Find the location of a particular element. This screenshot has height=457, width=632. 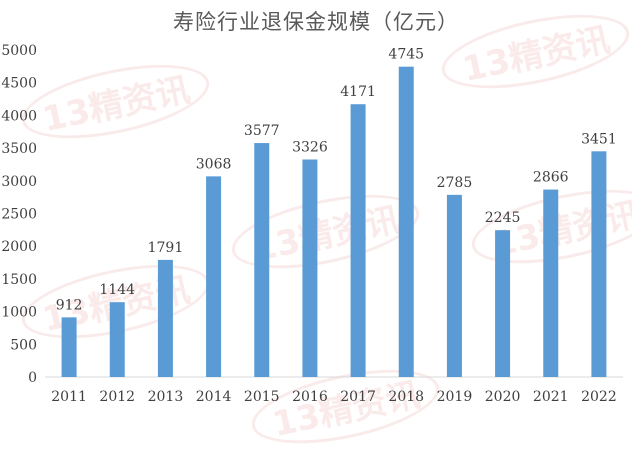

y-tick-label: 1500 is located at coordinates (19, 280).